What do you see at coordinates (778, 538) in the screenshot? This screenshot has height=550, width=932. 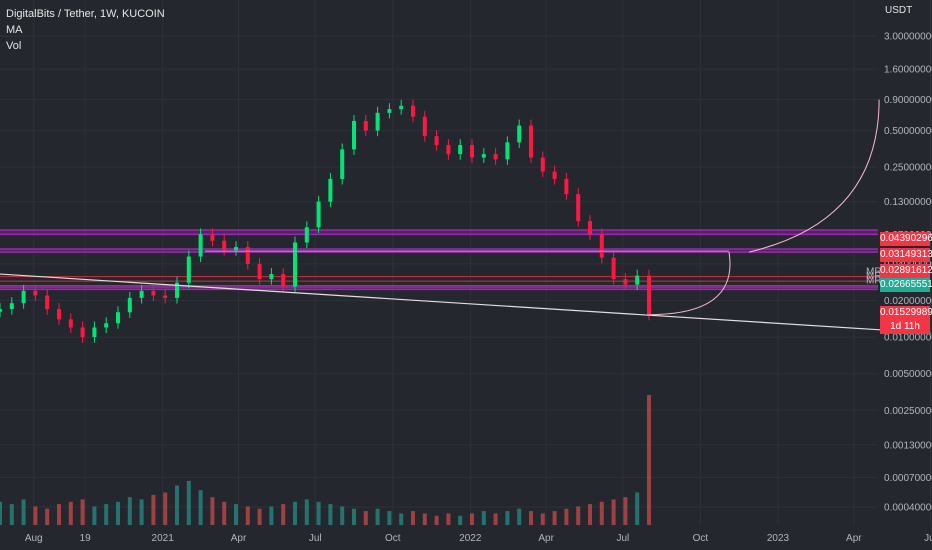 I see `time-tick-label: 2023` at bounding box center [778, 538].